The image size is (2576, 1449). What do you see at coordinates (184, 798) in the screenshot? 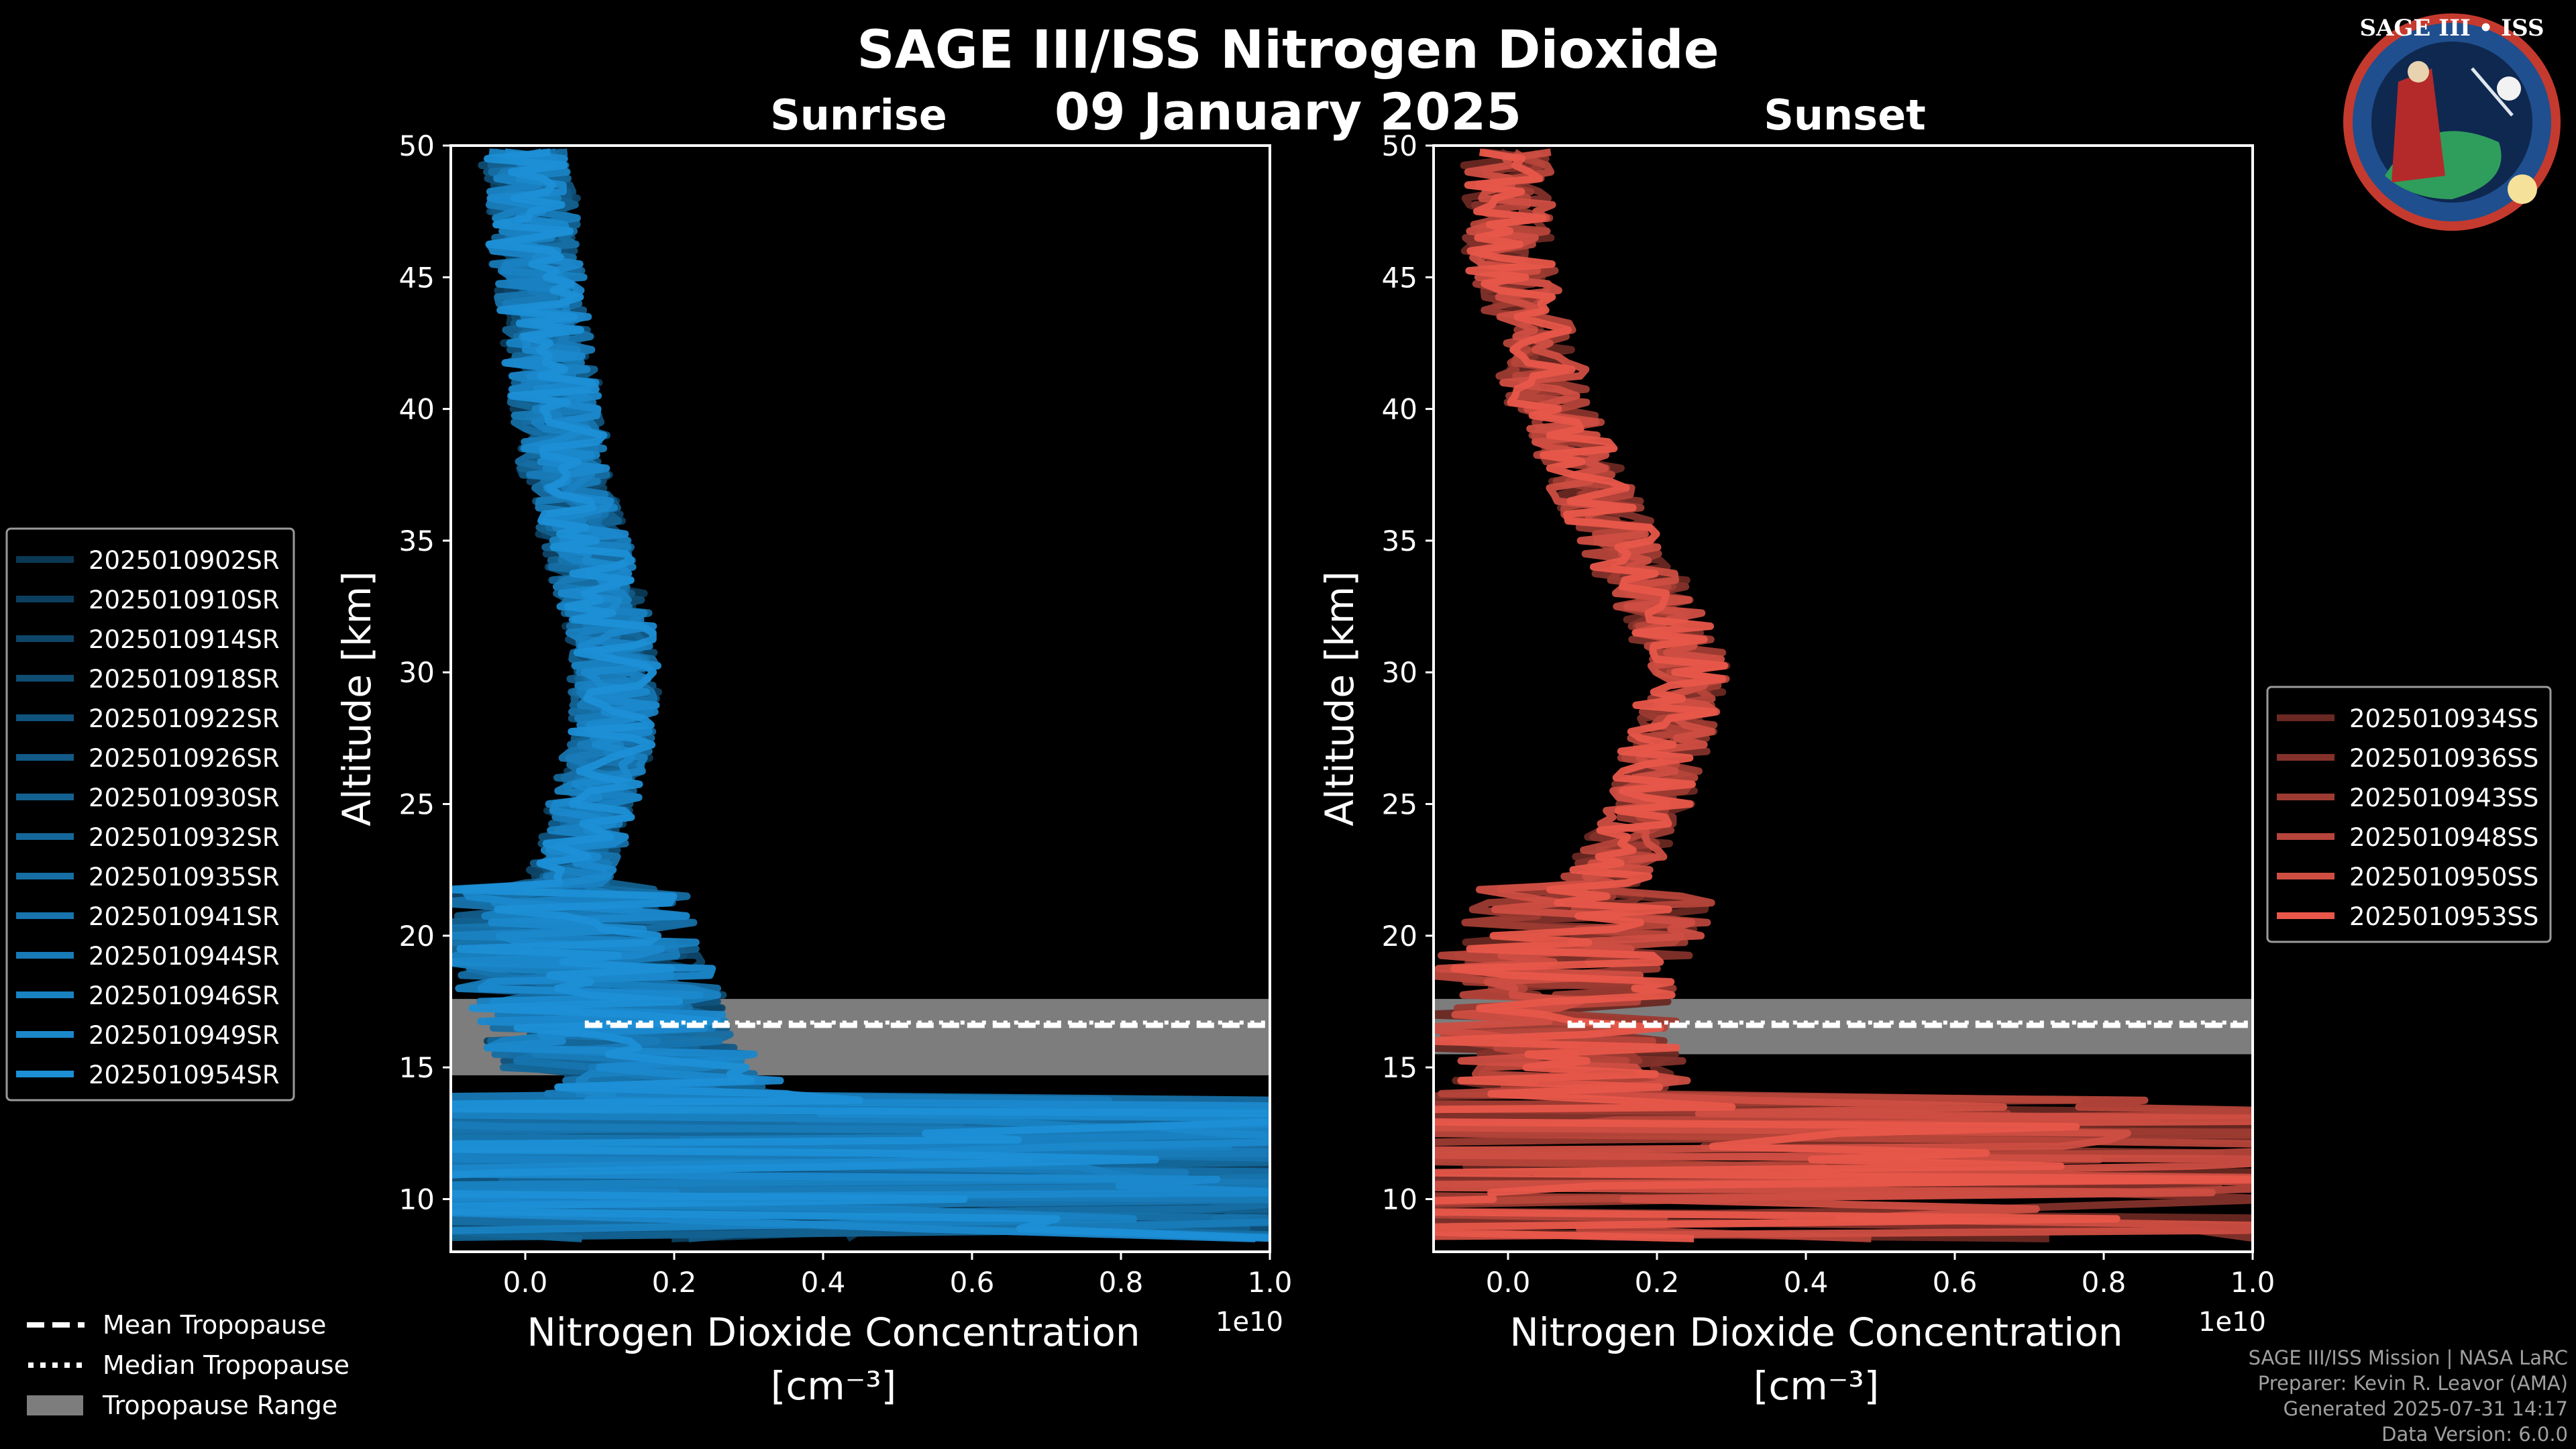
I see `sunrise-legend-label-2025010930SR: 2025010930SR` at bounding box center [184, 798].